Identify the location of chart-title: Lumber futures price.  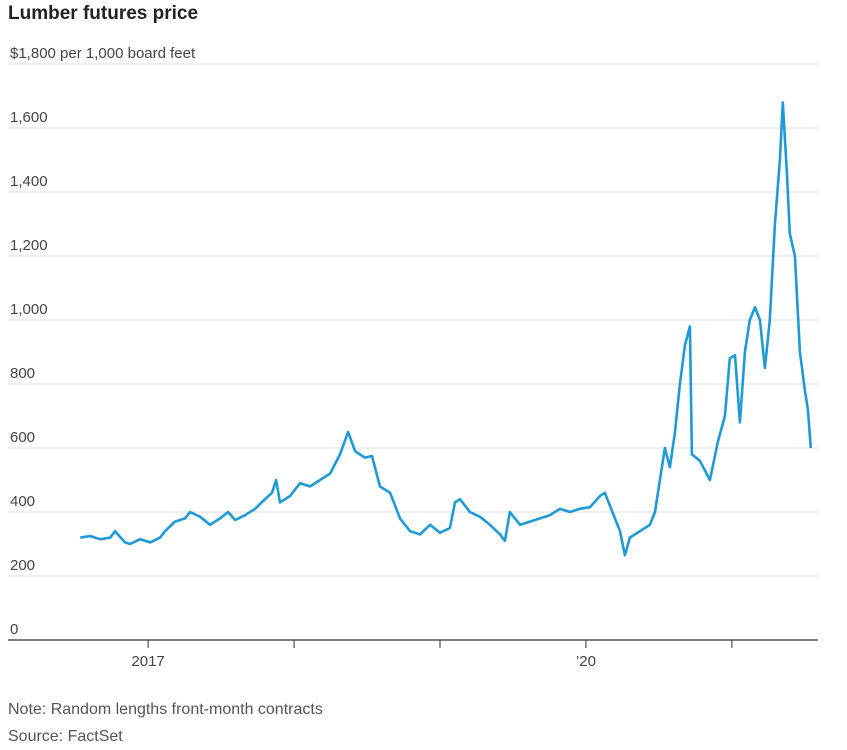
(103, 13).